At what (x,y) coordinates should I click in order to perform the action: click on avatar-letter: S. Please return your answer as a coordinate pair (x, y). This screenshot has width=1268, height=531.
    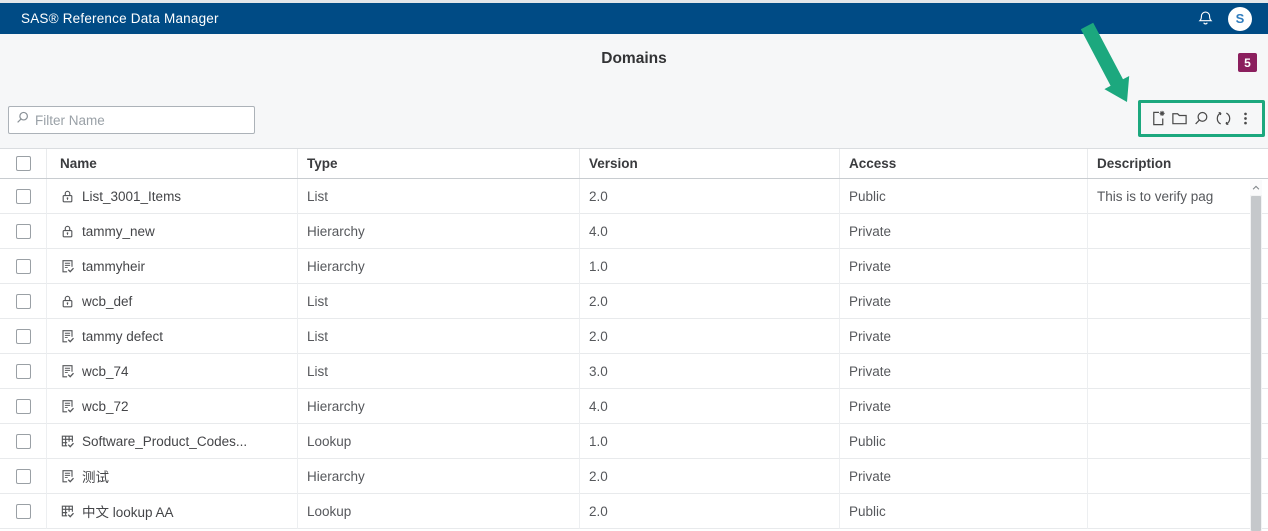
    Looking at the image, I should click on (1240, 18).